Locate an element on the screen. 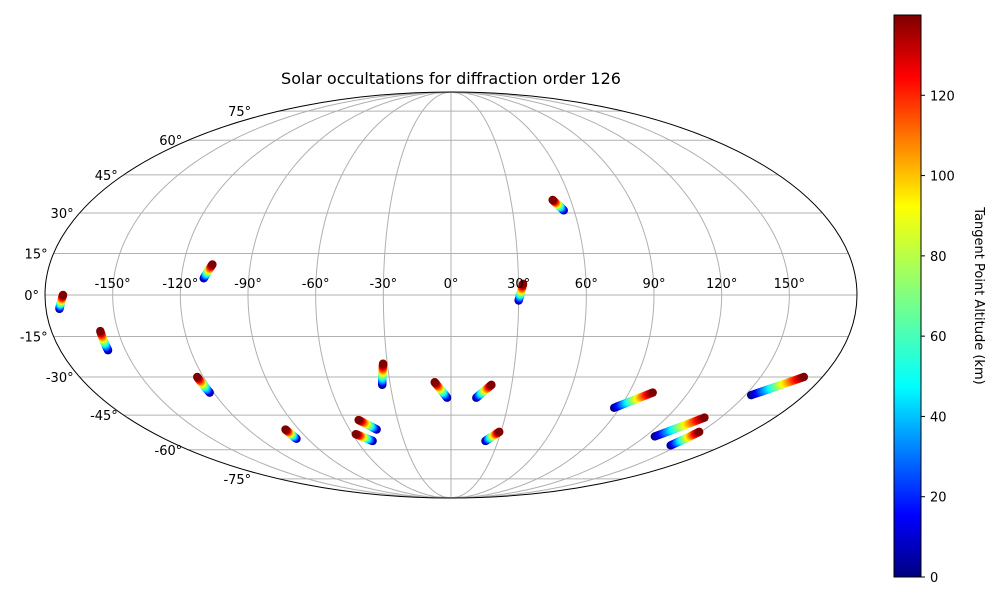  colorbar-label: Tangent Point Altitude (km) is located at coordinates (978, 295).